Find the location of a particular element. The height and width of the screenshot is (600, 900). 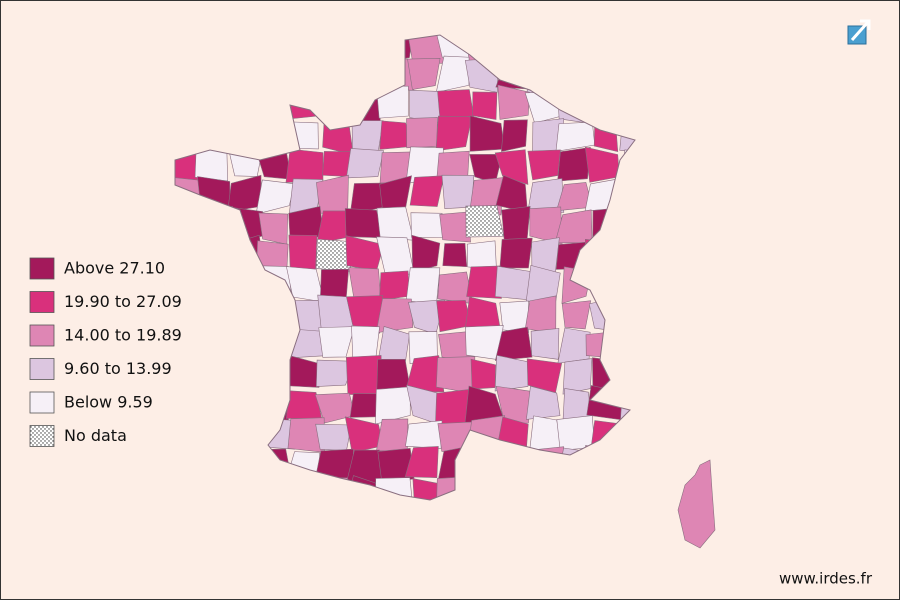

corsica is located at coordinates (696, 504).